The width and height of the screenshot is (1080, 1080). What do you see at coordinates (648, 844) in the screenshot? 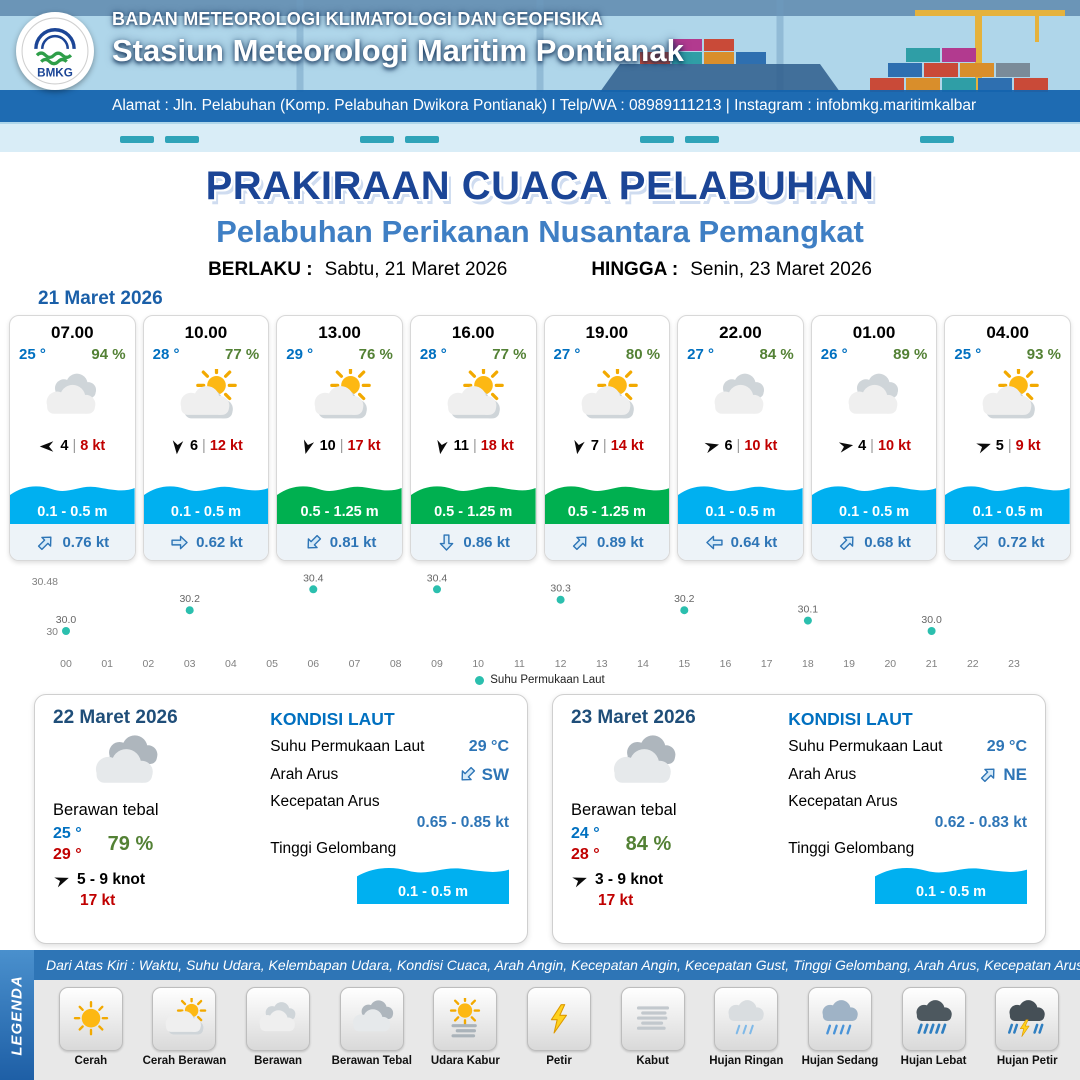
I see `humidity: 84 %` at bounding box center [648, 844].